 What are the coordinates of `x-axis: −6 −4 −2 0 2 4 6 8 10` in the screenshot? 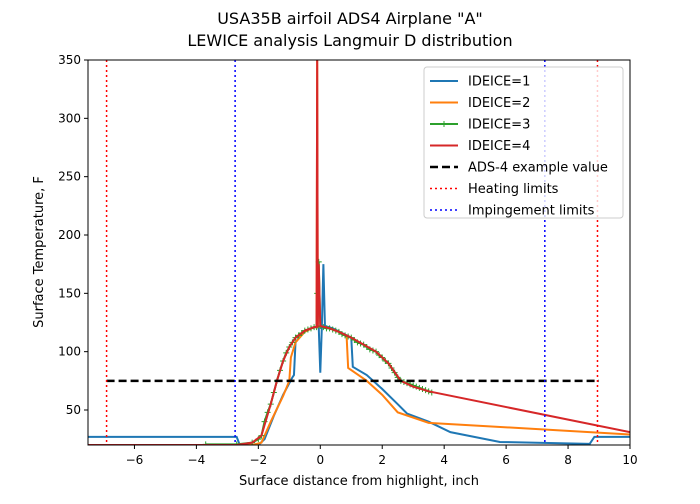 It's located at (382, 456).